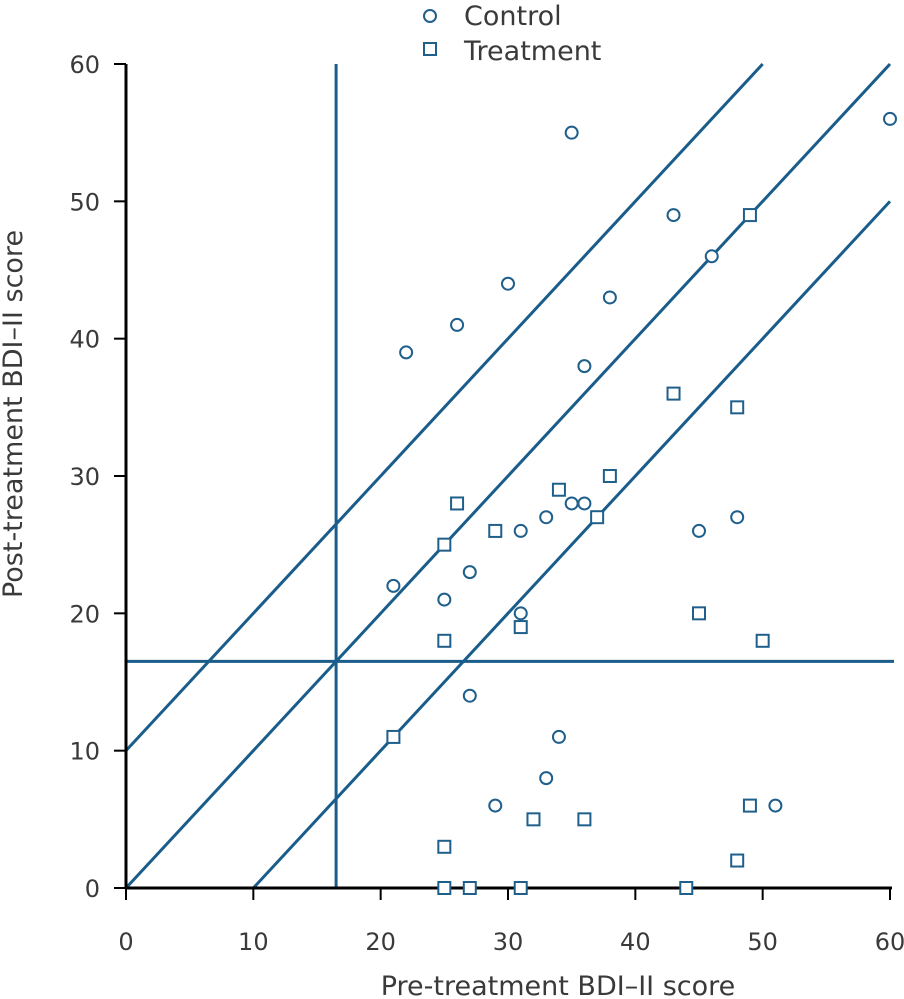 The width and height of the screenshot is (904, 999). I want to click on legend: Control Treatment, so click(512, 34).